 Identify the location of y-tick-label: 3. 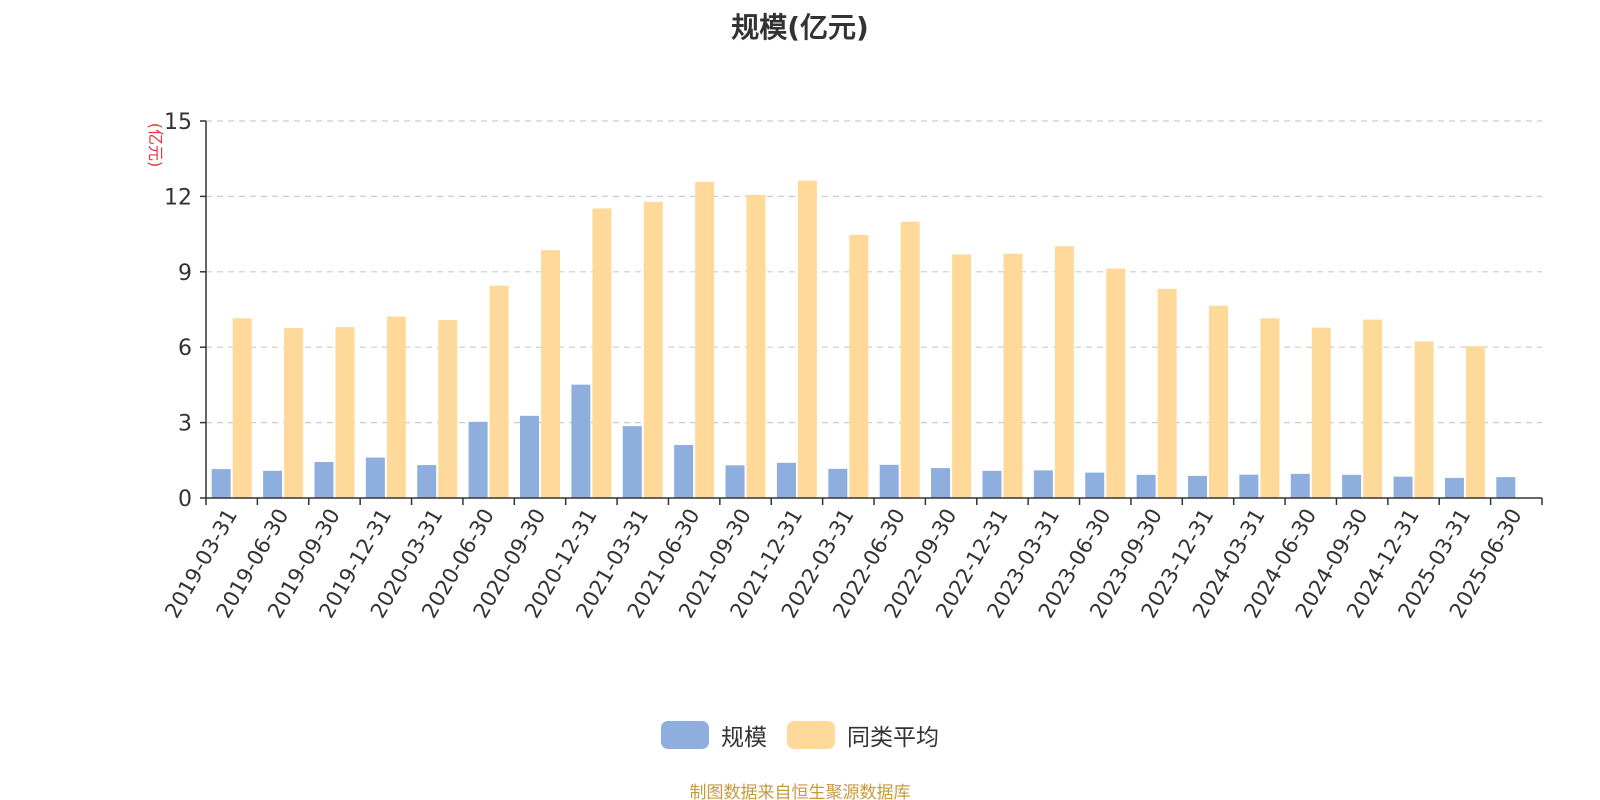
(185, 424).